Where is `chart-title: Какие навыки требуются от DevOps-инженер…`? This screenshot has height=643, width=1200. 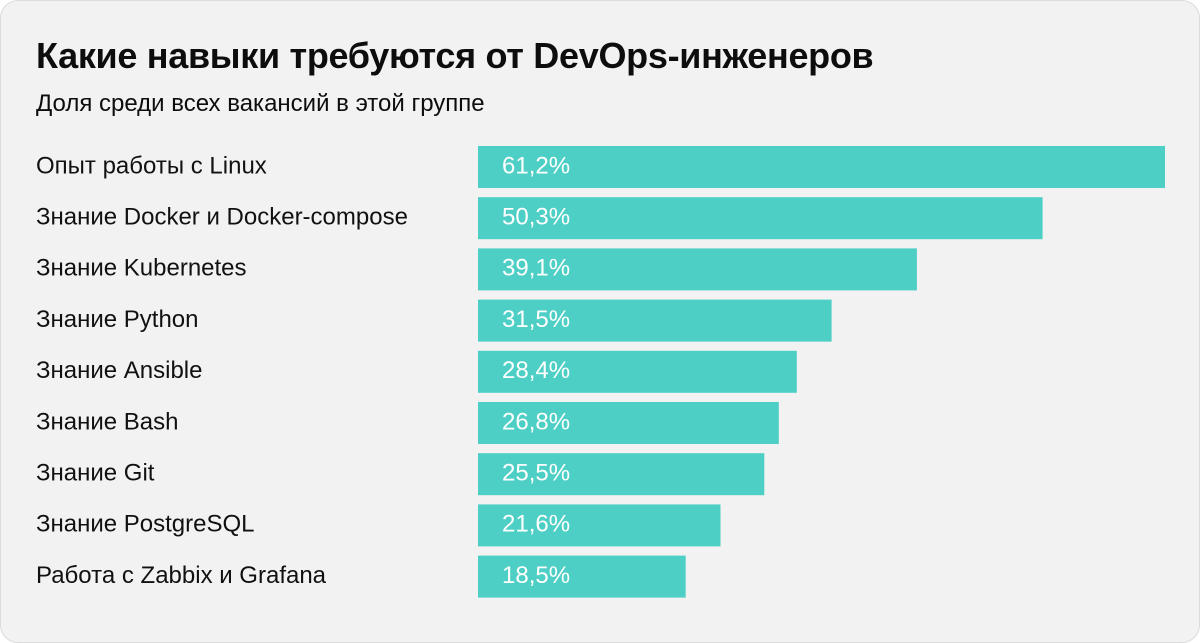
chart-title: Какие навыки требуются от DevOps-инженер… is located at coordinates (455, 55).